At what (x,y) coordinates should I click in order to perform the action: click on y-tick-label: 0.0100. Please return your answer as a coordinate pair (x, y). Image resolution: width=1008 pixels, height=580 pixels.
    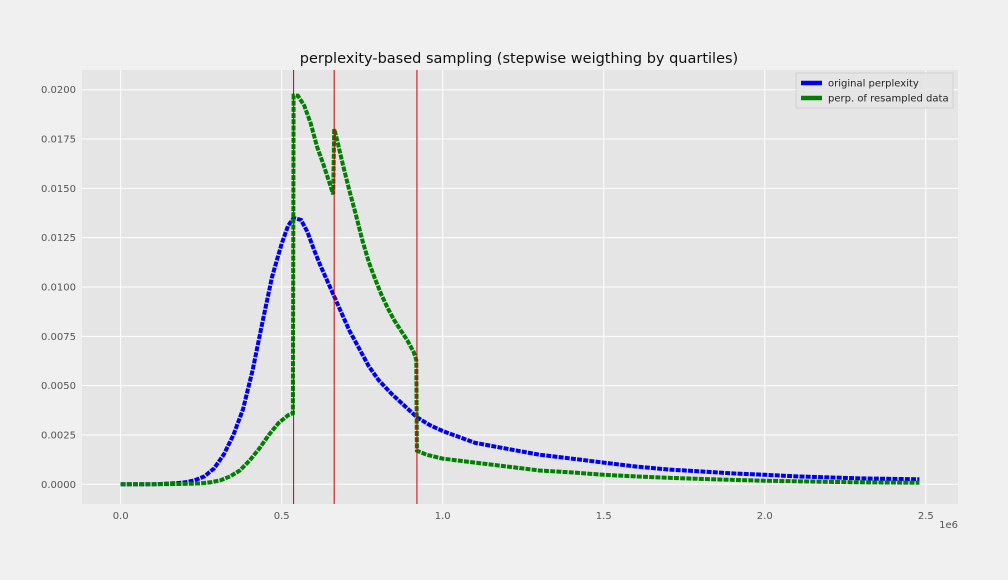
    Looking at the image, I should click on (58, 288).